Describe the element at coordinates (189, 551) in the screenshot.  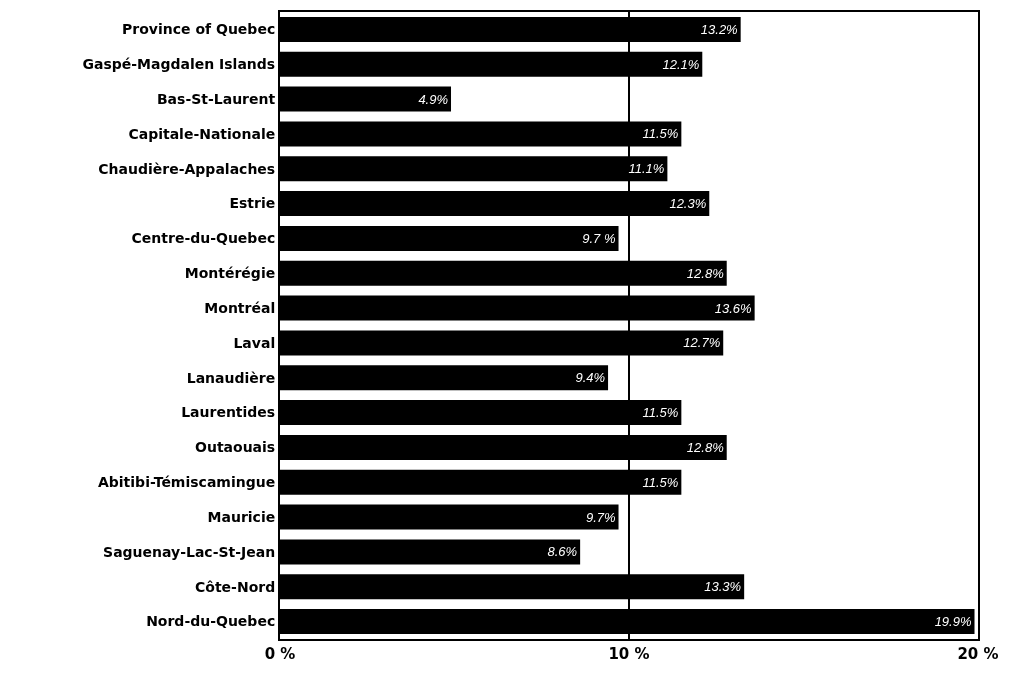
I see `y-tick-label: Saguenay-Lac-St-Jean` at that location.